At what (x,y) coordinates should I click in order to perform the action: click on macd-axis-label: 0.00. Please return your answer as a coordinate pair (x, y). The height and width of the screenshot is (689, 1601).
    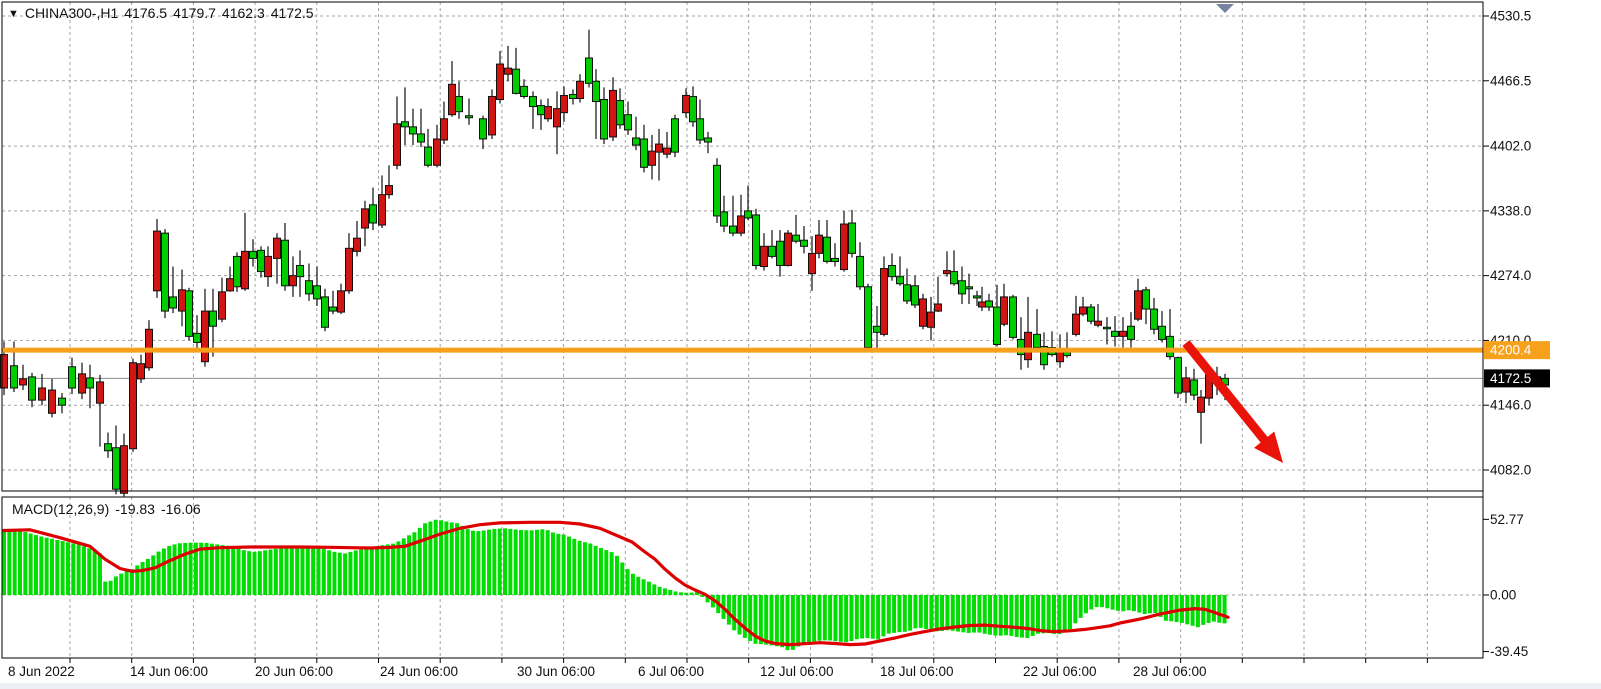
    Looking at the image, I should click on (1503, 595).